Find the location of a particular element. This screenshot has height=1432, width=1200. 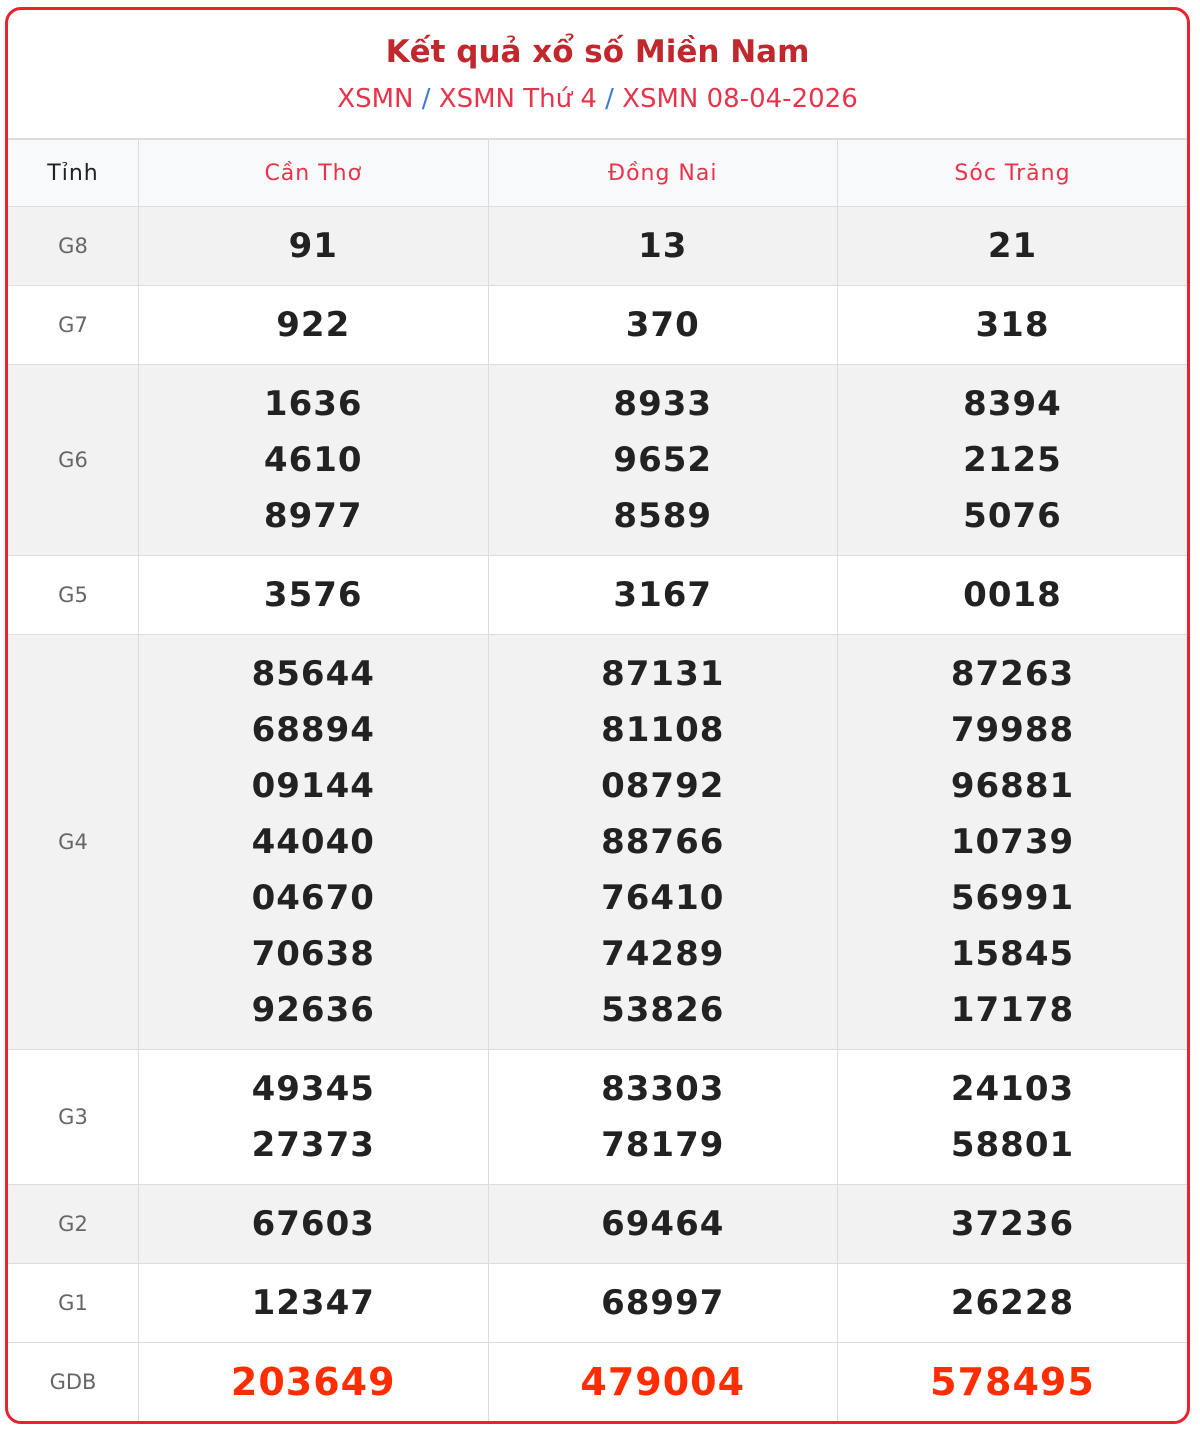

prize-number: 74289 is located at coordinates (663, 954).